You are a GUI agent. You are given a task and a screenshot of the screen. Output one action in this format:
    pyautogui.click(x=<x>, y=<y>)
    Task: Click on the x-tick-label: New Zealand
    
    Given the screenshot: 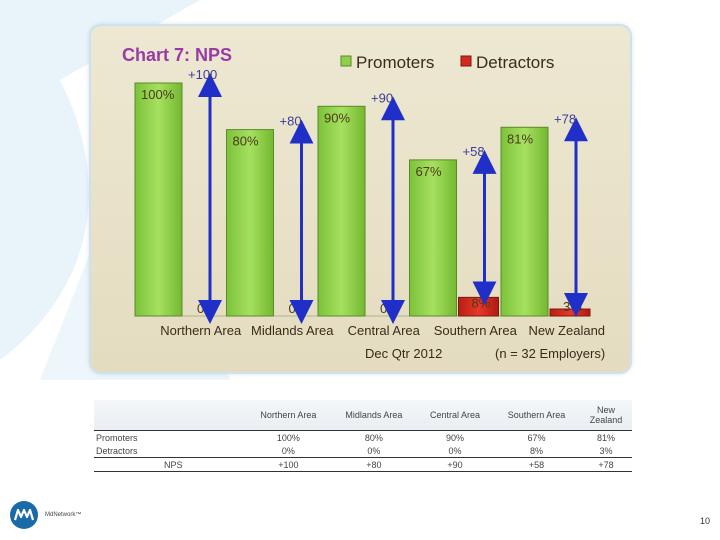 What is the action you would take?
    pyautogui.click(x=566, y=330)
    